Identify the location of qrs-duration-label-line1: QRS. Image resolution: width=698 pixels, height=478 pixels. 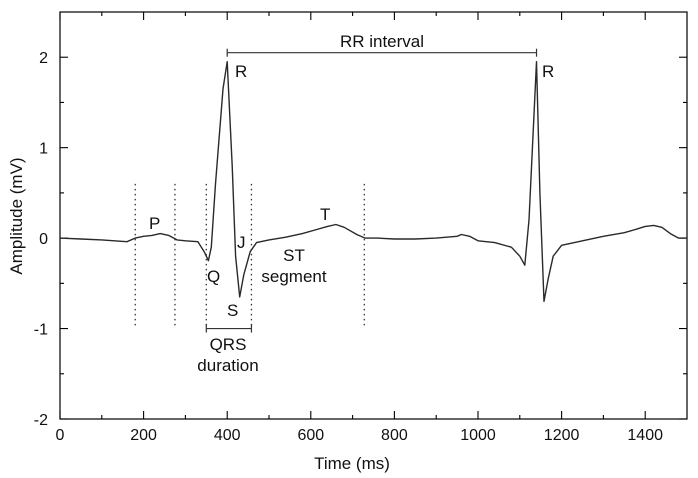
(228, 344).